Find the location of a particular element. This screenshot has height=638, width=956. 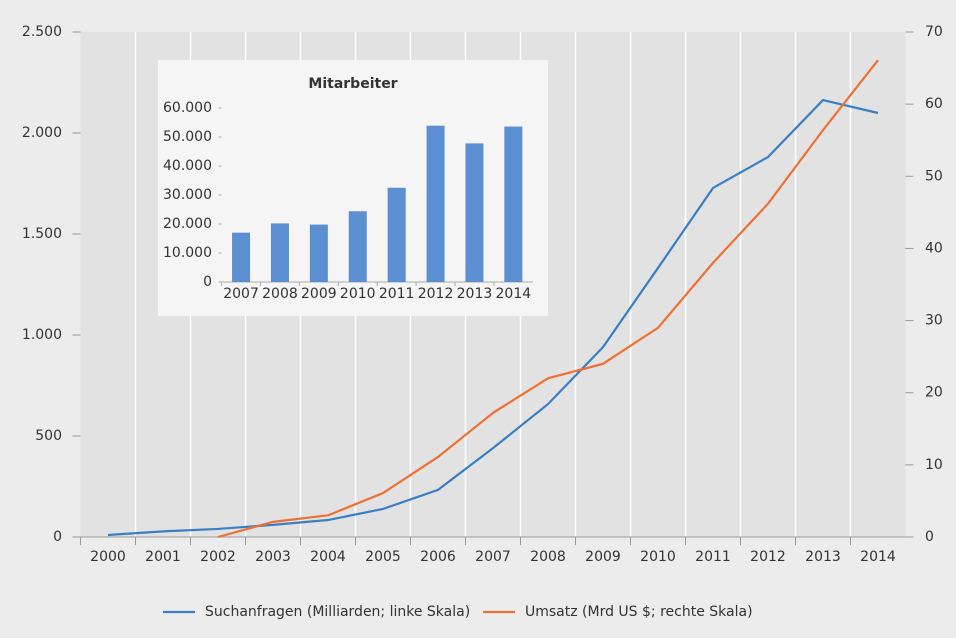

x-tick-label: 2005 is located at coordinates (383, 557).